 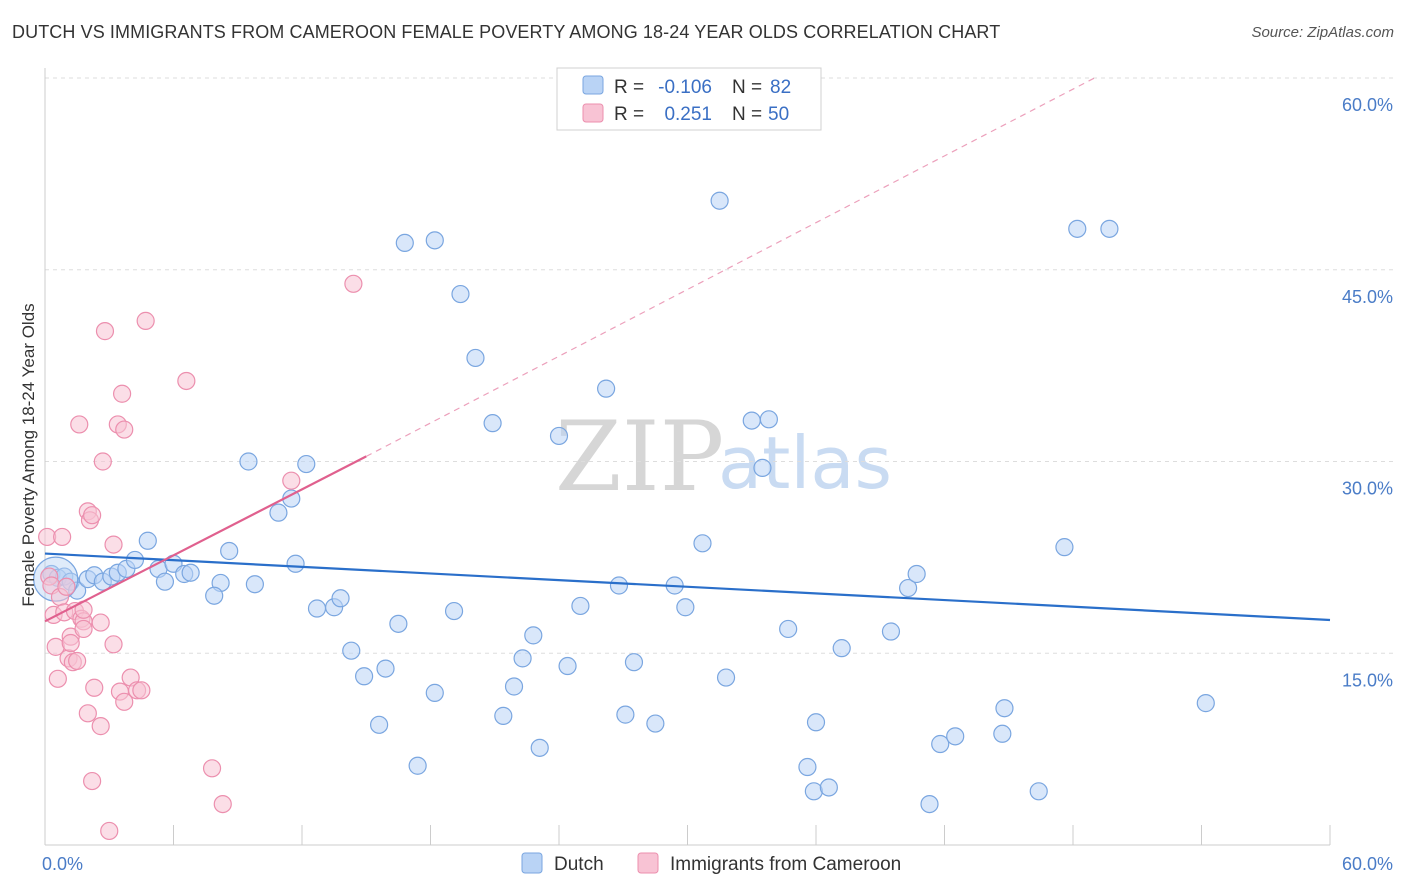 I want to click on y-tick-label: 15.0%, so click(x=1367, y=680).